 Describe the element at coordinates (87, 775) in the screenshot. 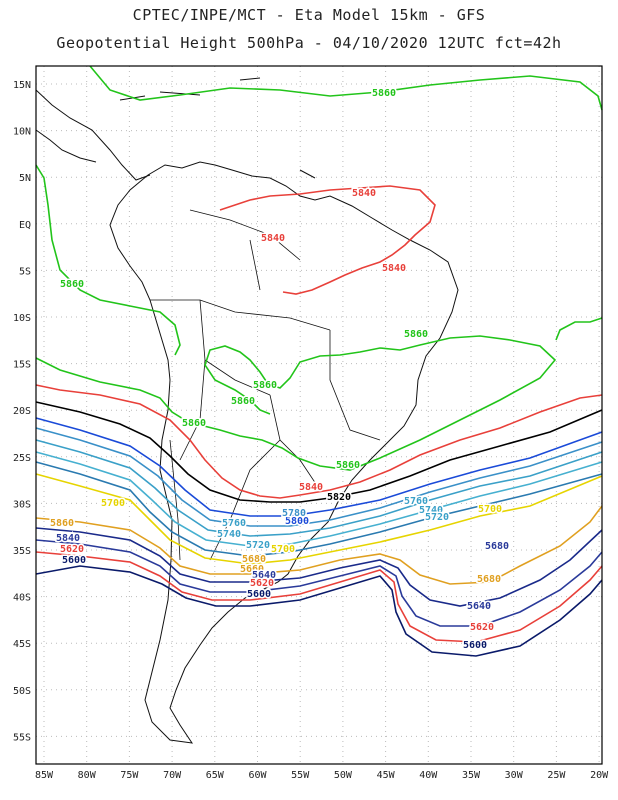

I see `longitude-tick-label: 80W` at that location.